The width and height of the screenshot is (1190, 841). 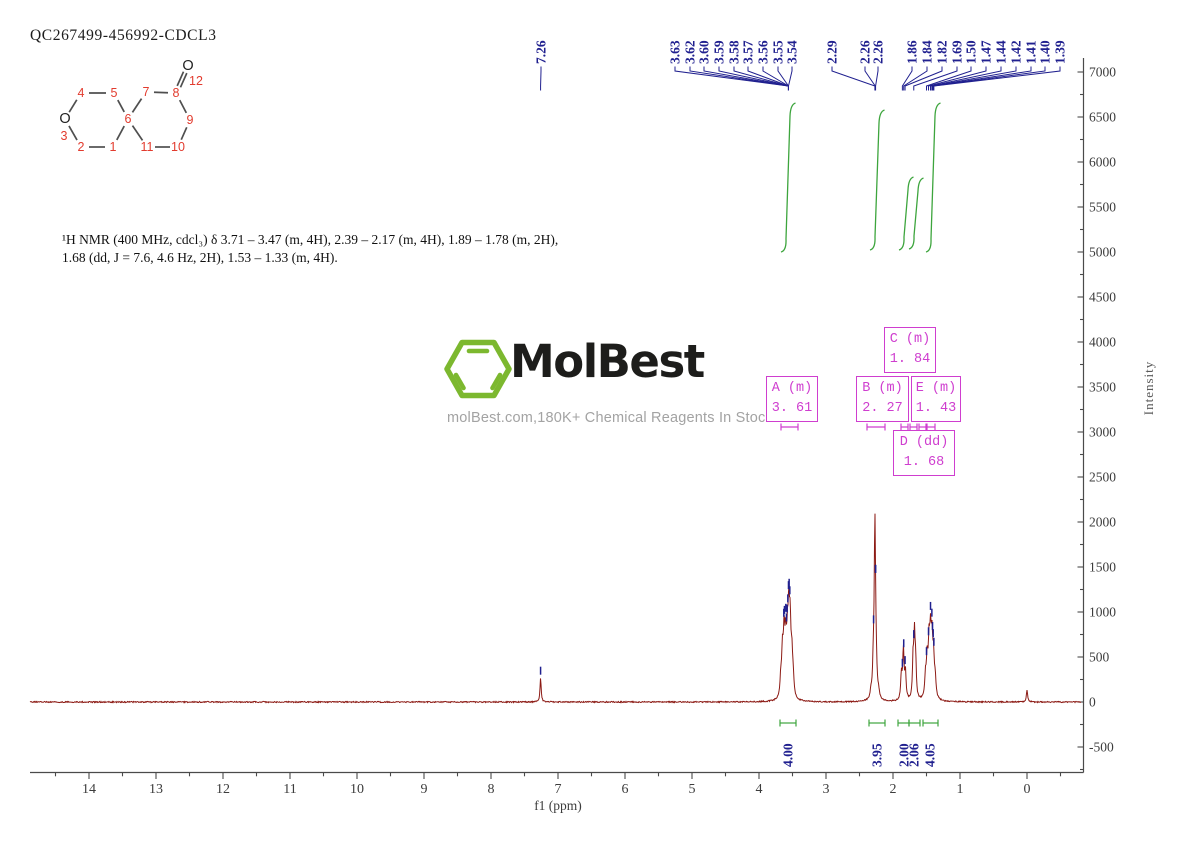 I want to click on molbest-hexagon-logo-icon, so click(x=478, y=369).